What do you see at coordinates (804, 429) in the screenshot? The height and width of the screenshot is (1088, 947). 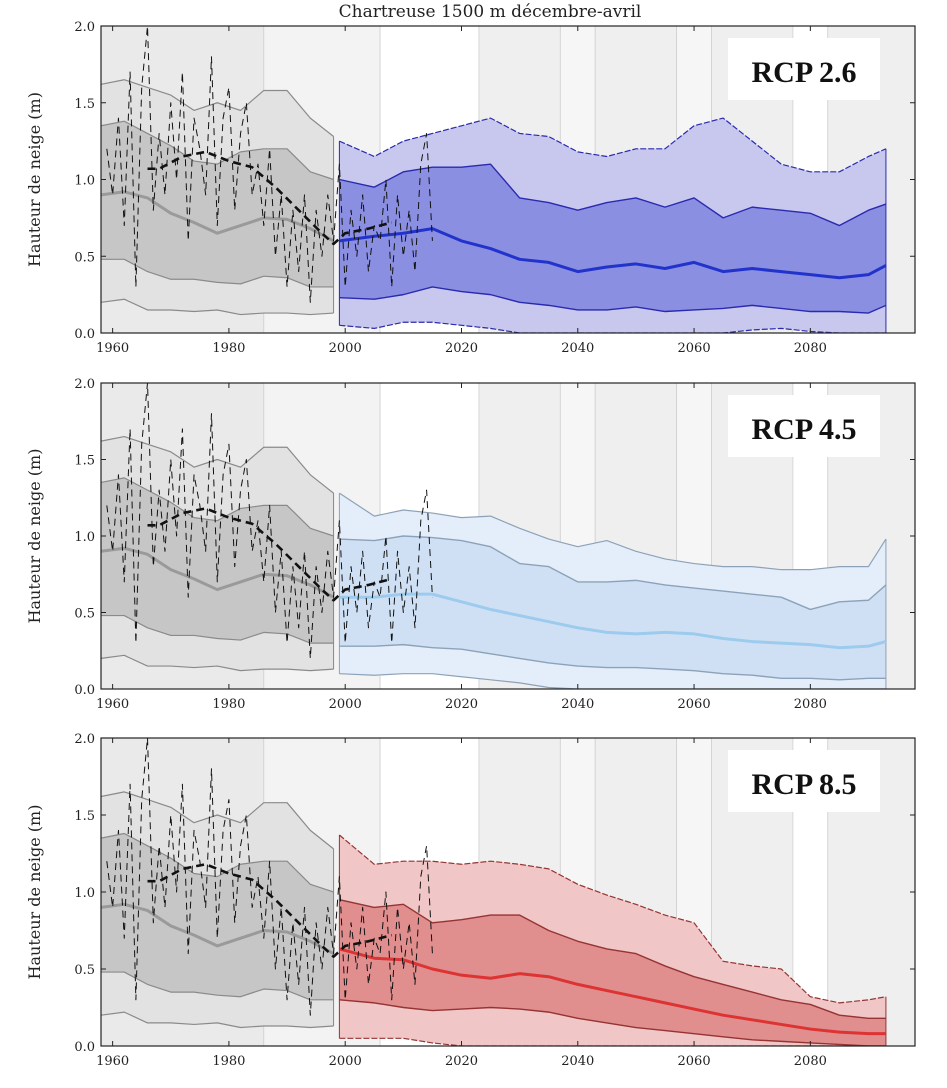 I see `scenario-label: RCP 4.5` at bounding box center [804, 429].